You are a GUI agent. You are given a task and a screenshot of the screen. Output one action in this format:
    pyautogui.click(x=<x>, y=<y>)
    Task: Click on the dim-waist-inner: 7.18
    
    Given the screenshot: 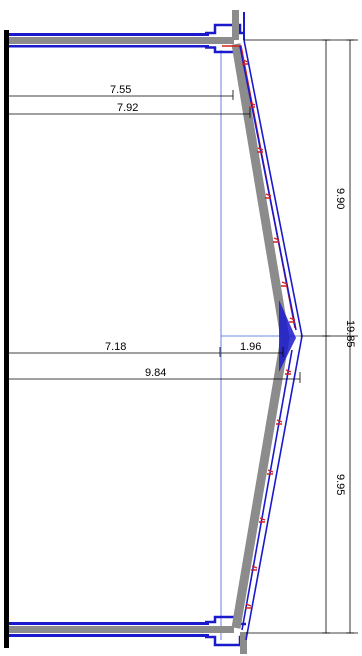 What is the action you would take?
    pyautogui.click(x=115, y=347)
    